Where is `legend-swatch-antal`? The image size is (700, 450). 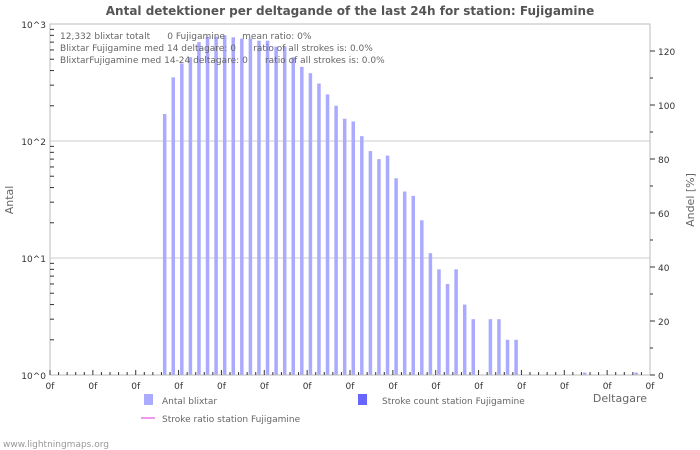
legend-swatch-antal is located at coordinates (148, 399).